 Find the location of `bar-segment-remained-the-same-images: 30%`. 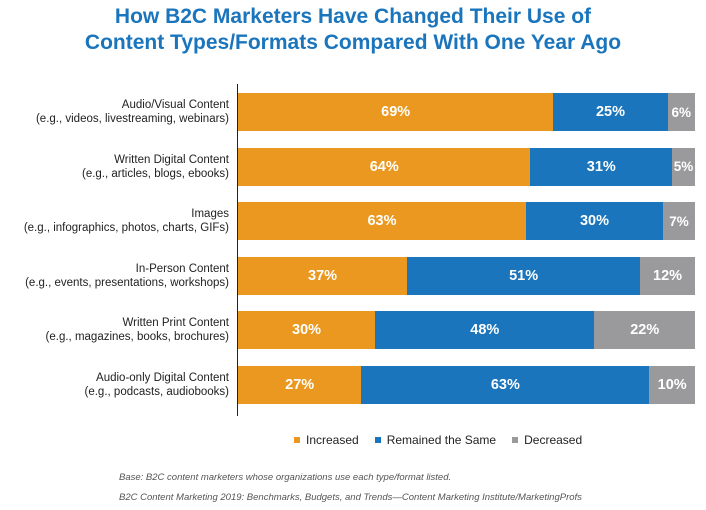

bar-segment-remained-the-same-images: 30% is located at coordinates (594, 221).